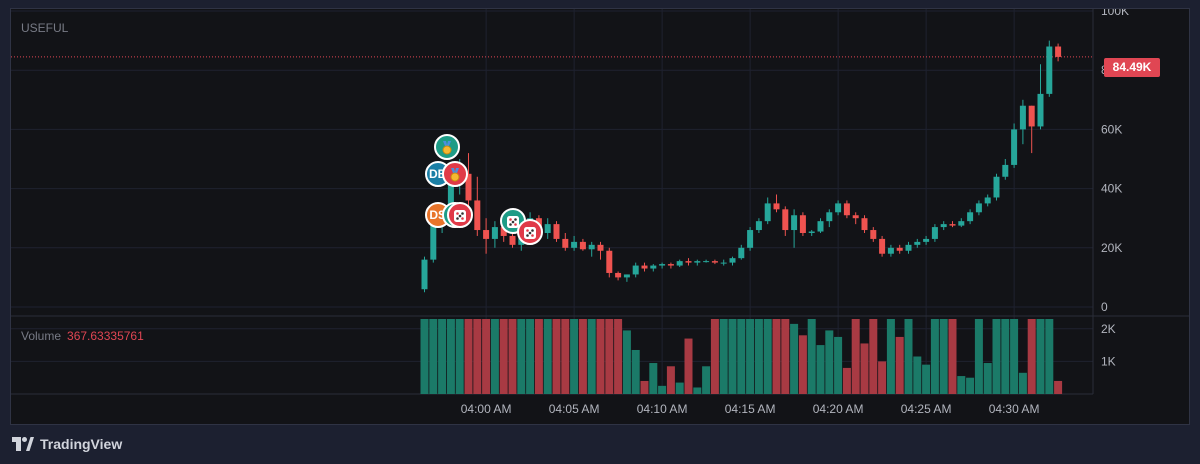  Describe the element at coordinates (67, 444) in the screenshot. I see `brand-footer: TradingView` at that location.